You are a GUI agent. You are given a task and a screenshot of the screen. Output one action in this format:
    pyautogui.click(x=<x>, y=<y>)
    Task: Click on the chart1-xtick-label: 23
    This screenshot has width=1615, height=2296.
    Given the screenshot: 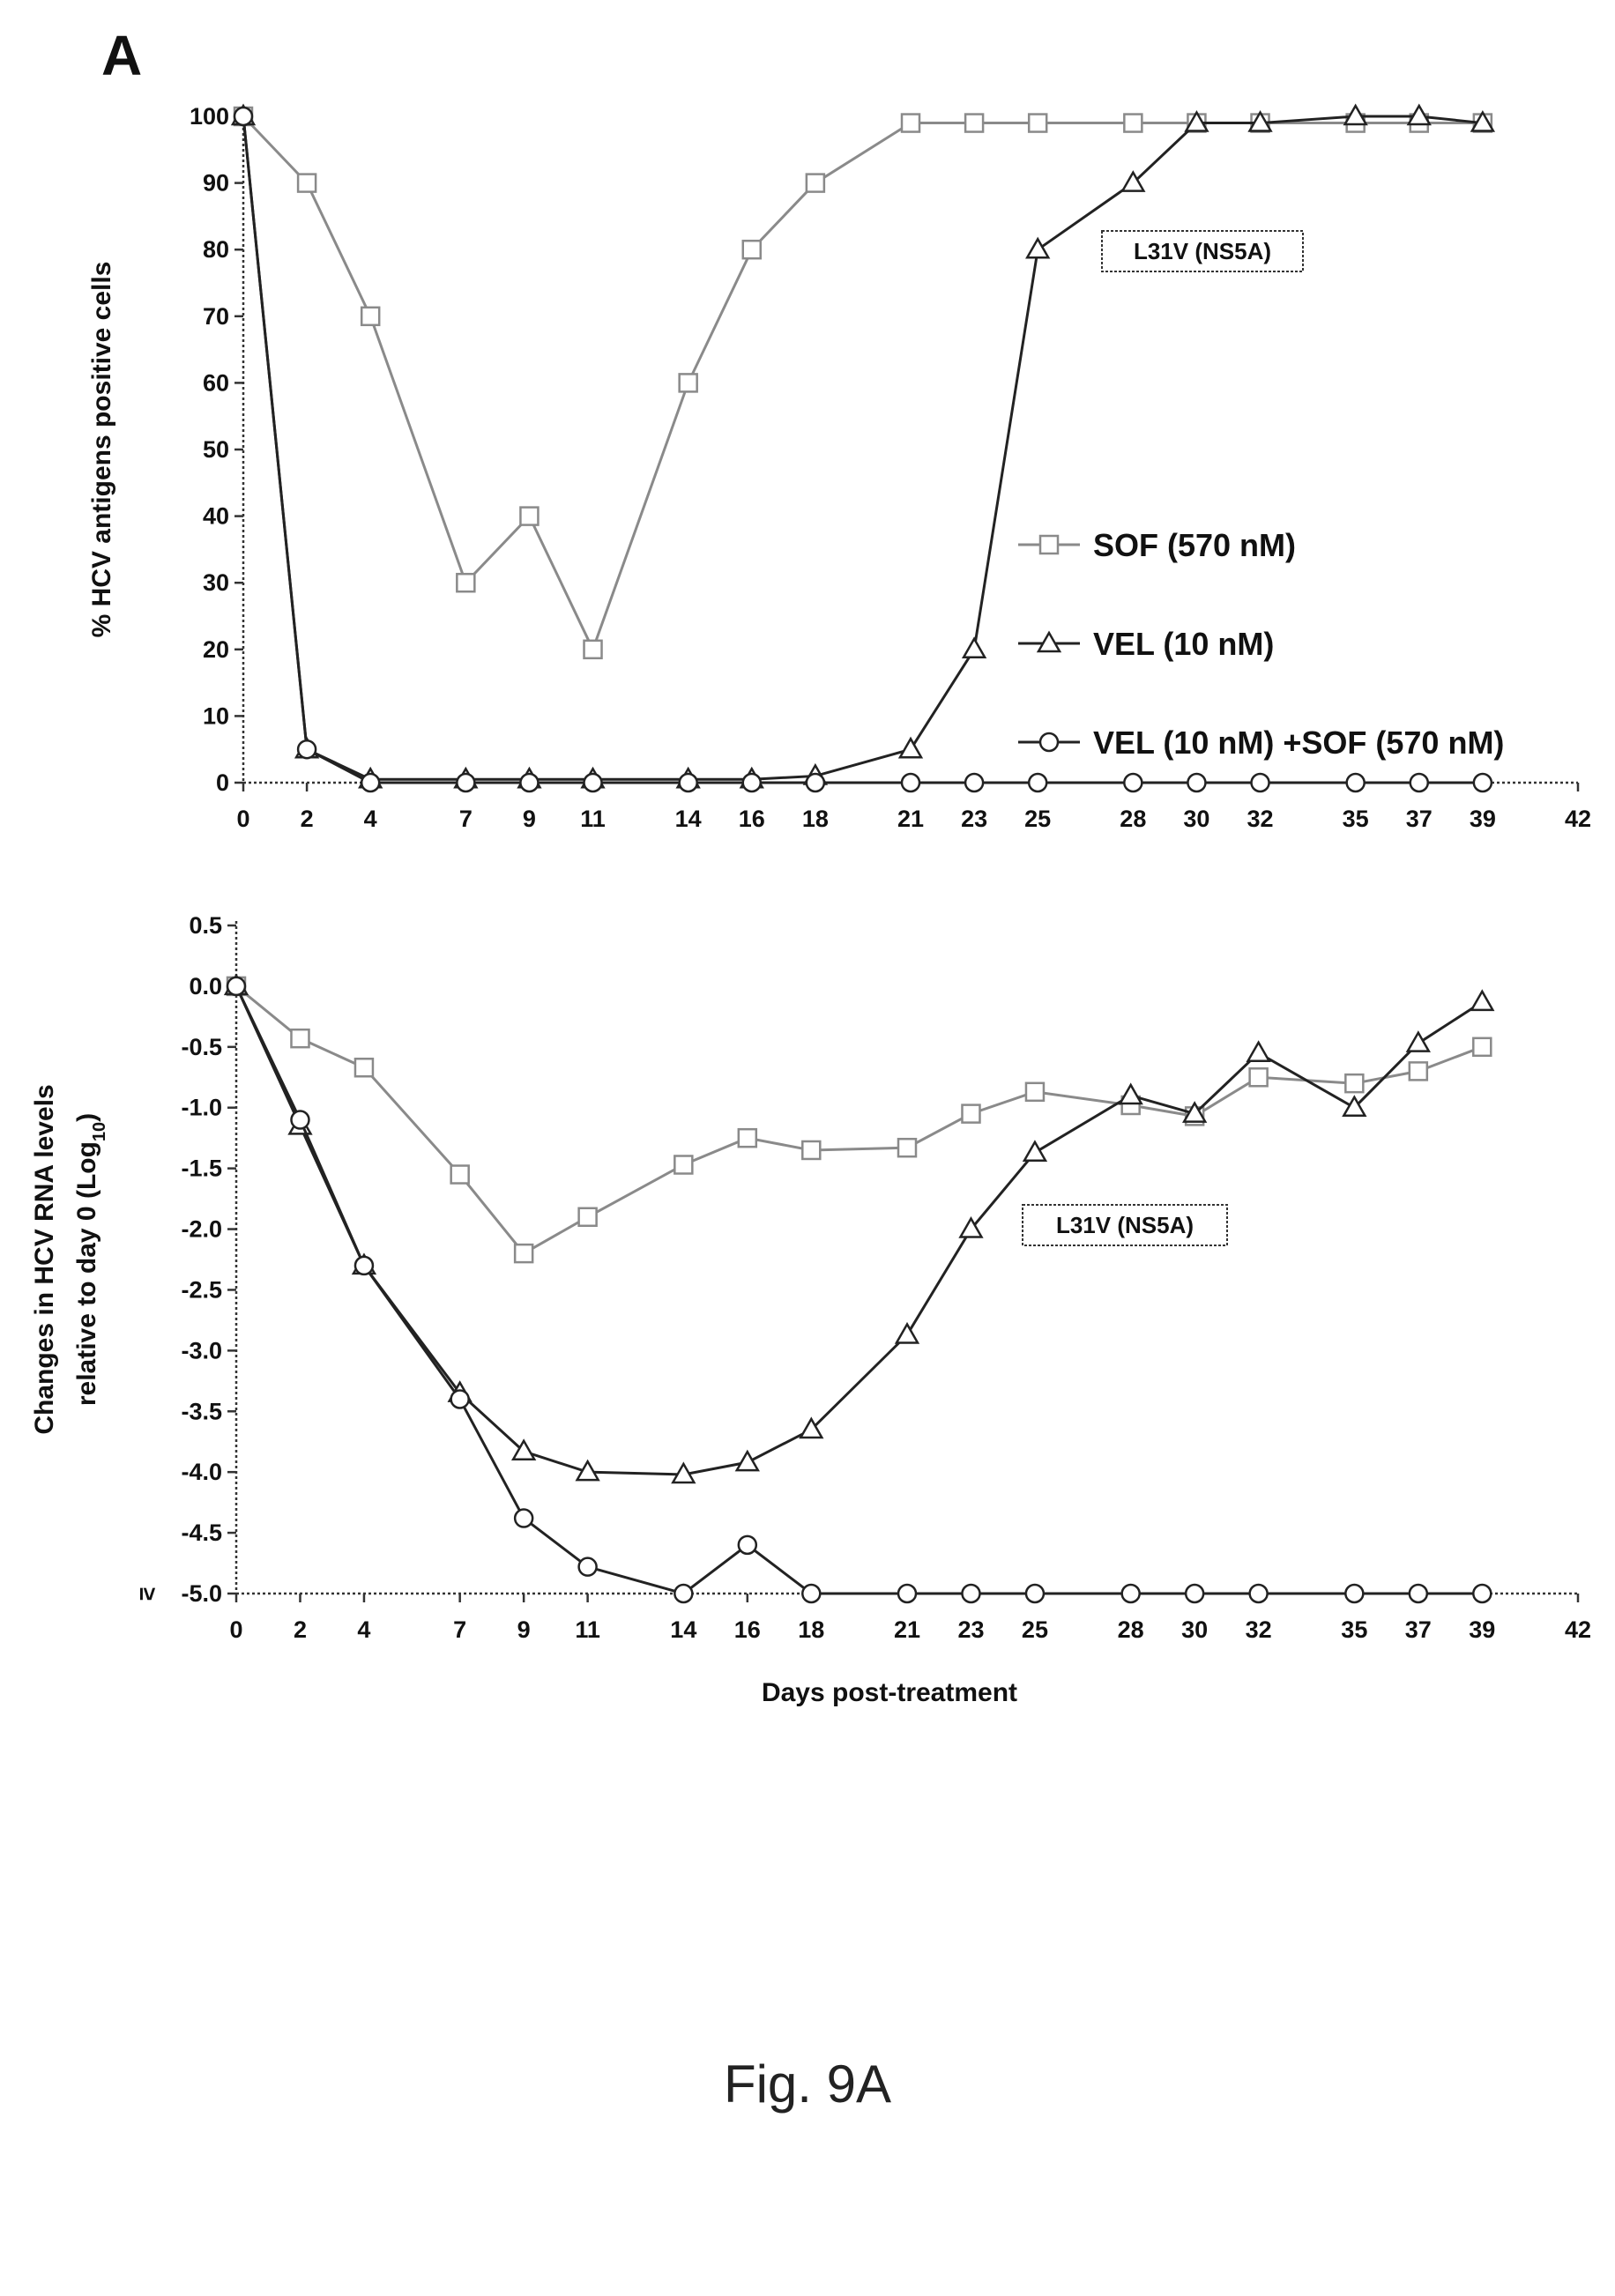 What is the action you would take?
    pyautogui.click(x=974, y=819)
    